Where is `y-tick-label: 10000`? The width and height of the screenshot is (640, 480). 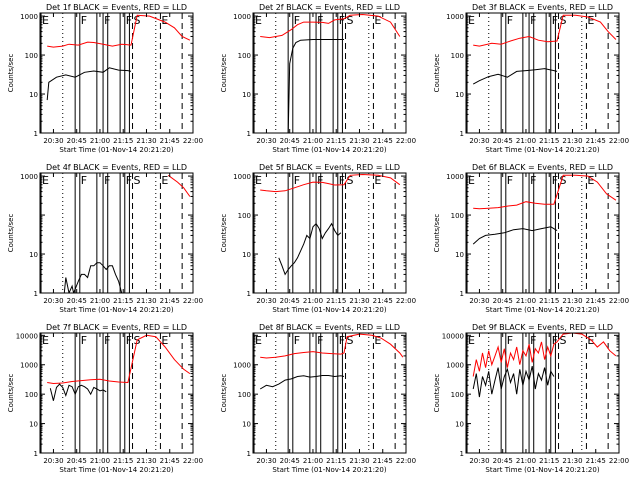 y-tick-label: 10000 is located at coordinates (453, 336).